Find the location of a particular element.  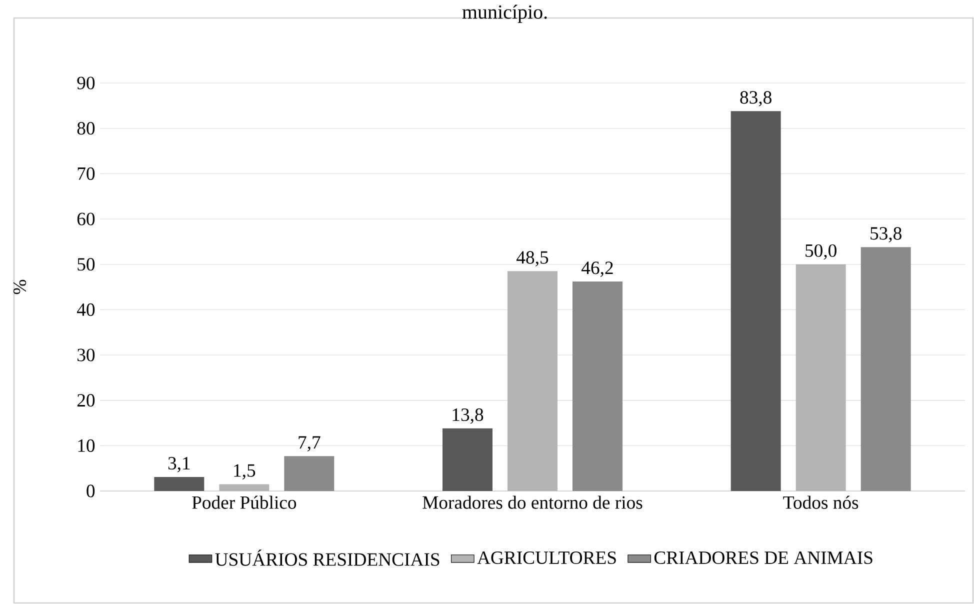

y-tick-label: 80 is located at coordinates (86, 128).